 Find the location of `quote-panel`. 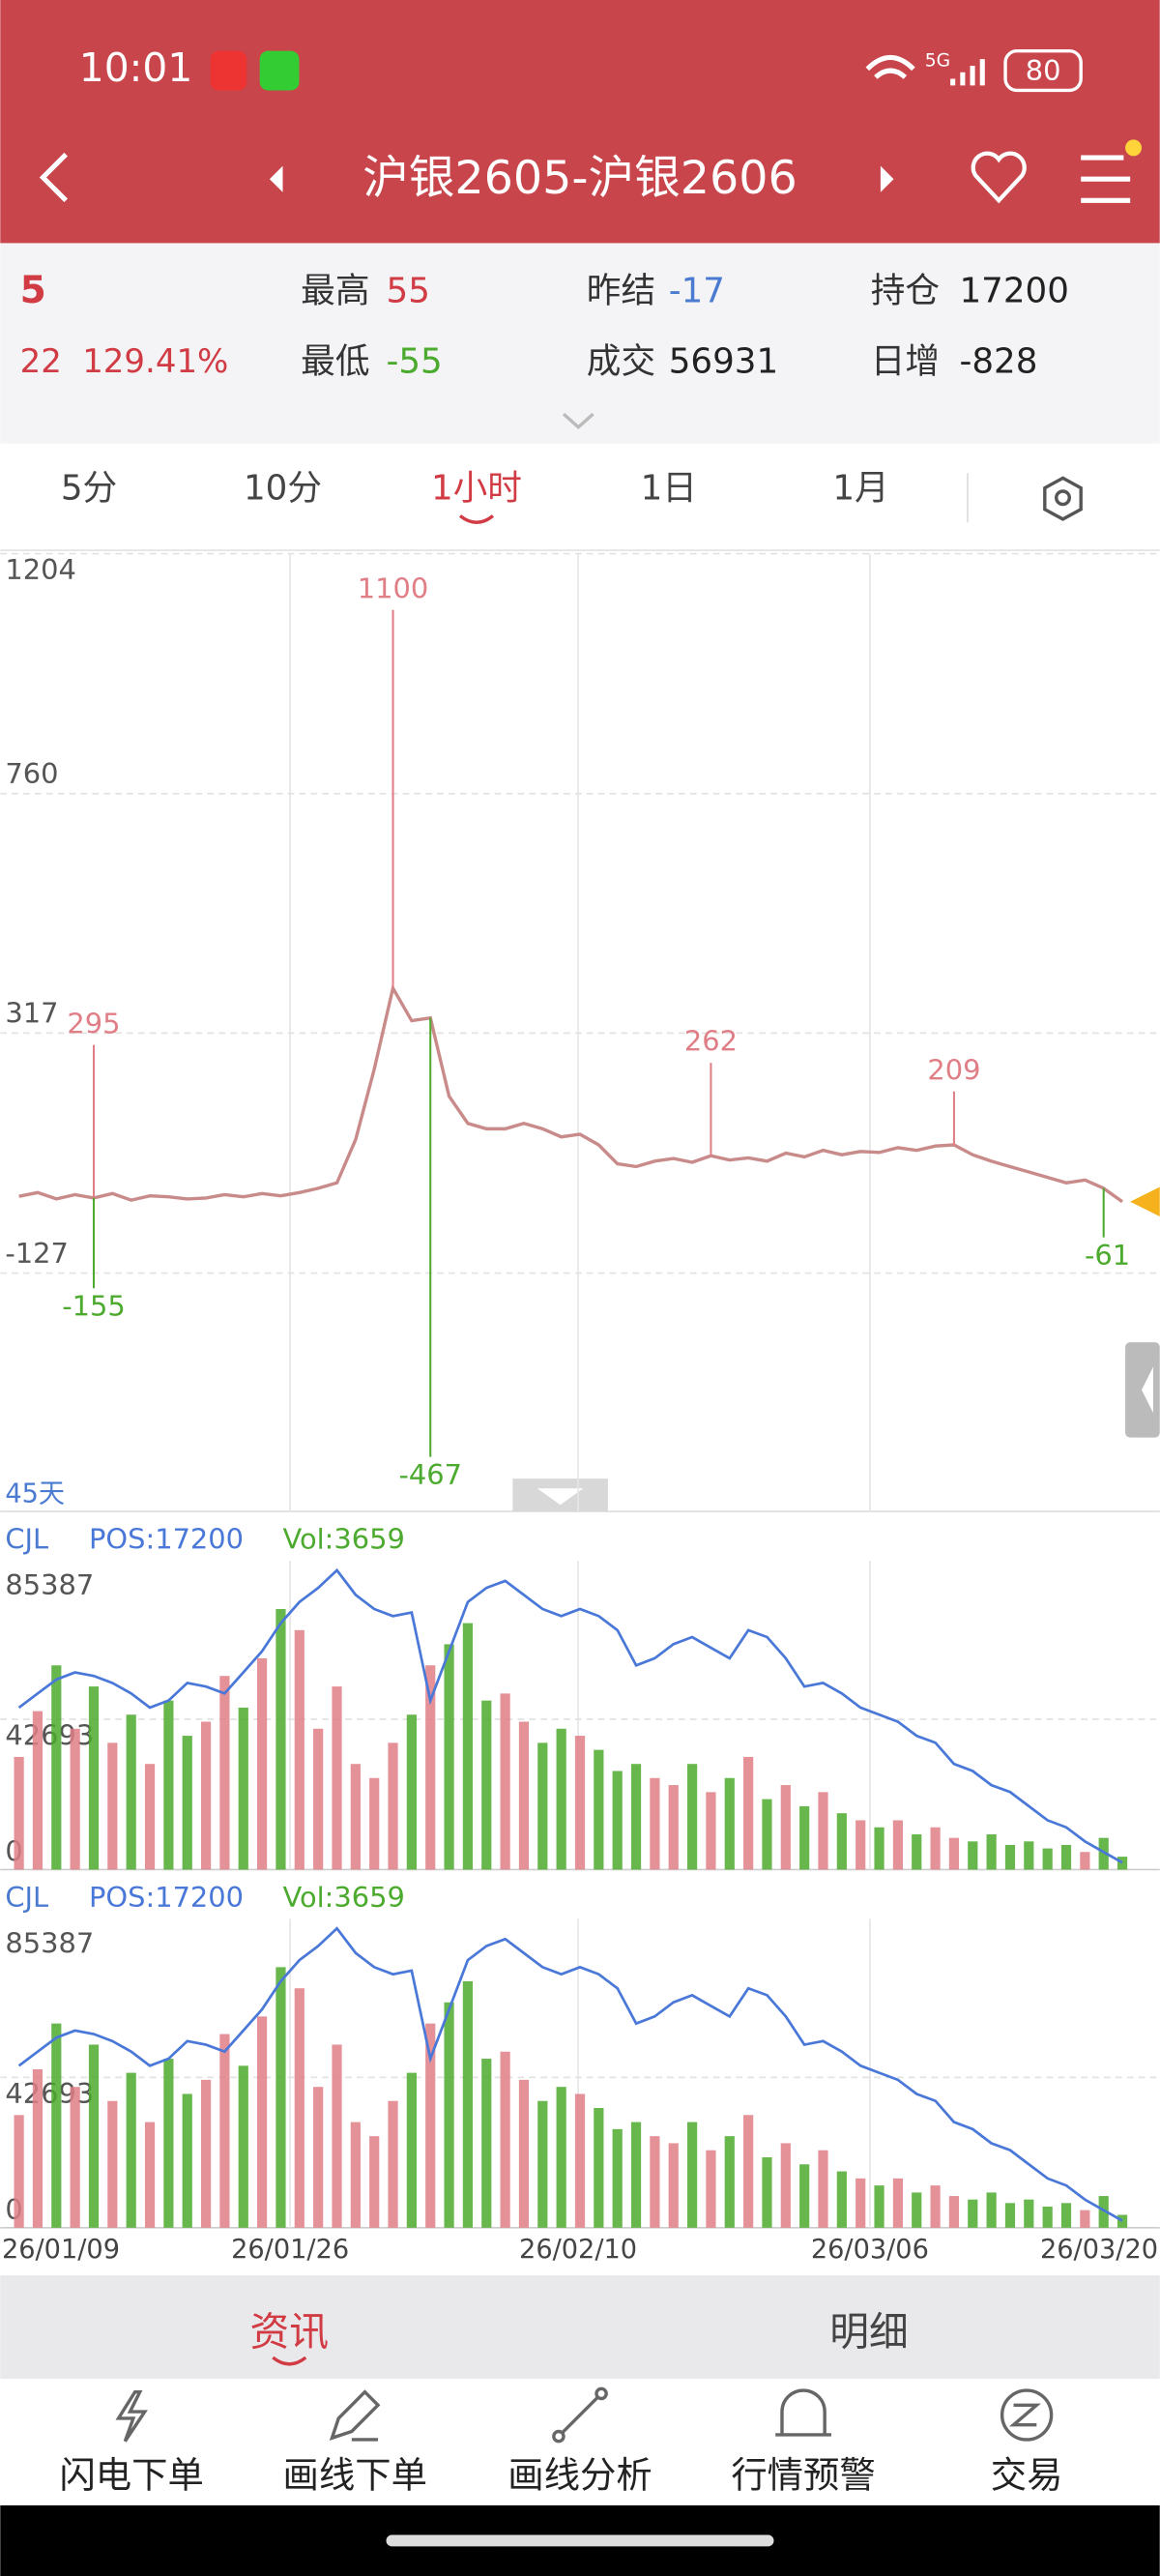

quote-panel is located at coordinates (580, 343).